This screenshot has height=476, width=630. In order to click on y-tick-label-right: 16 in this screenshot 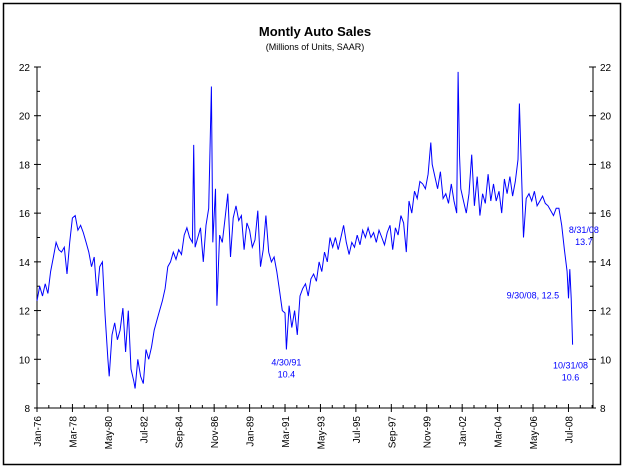, I will do `click(606, 214)`.